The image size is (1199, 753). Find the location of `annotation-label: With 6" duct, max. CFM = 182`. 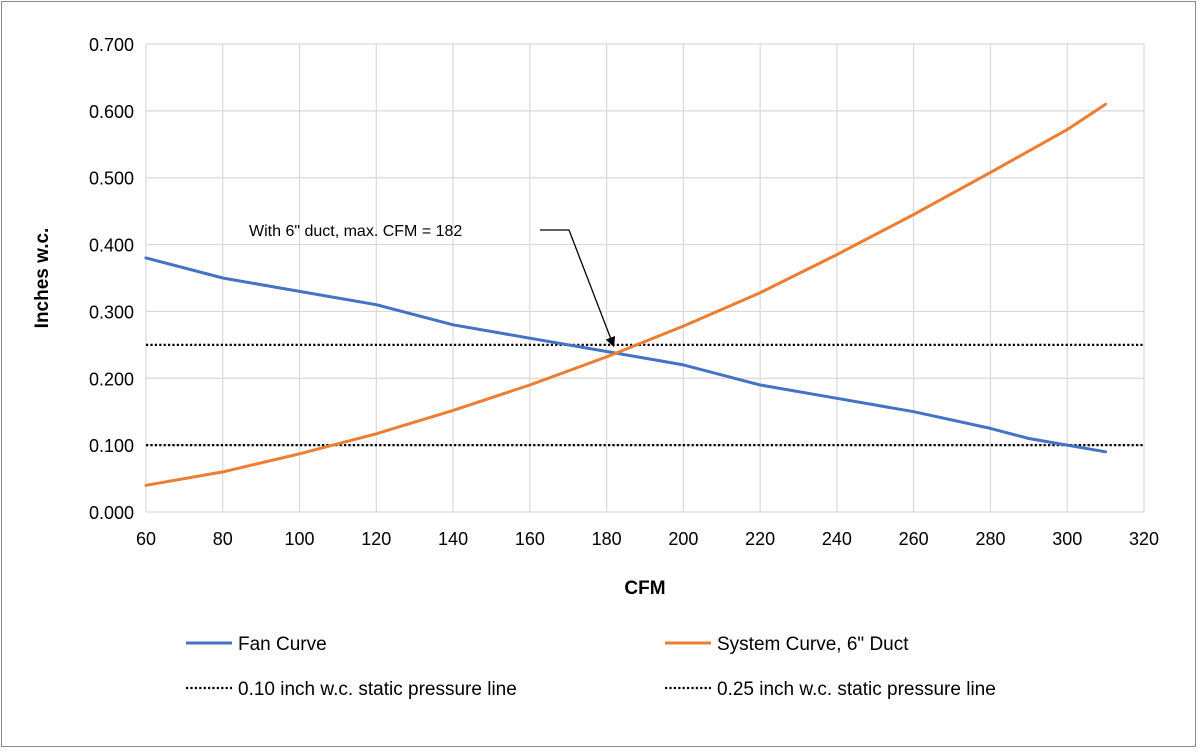

annotation-label: With 6" duct, max. CFM = 182 is located at coordinates (355, 231).